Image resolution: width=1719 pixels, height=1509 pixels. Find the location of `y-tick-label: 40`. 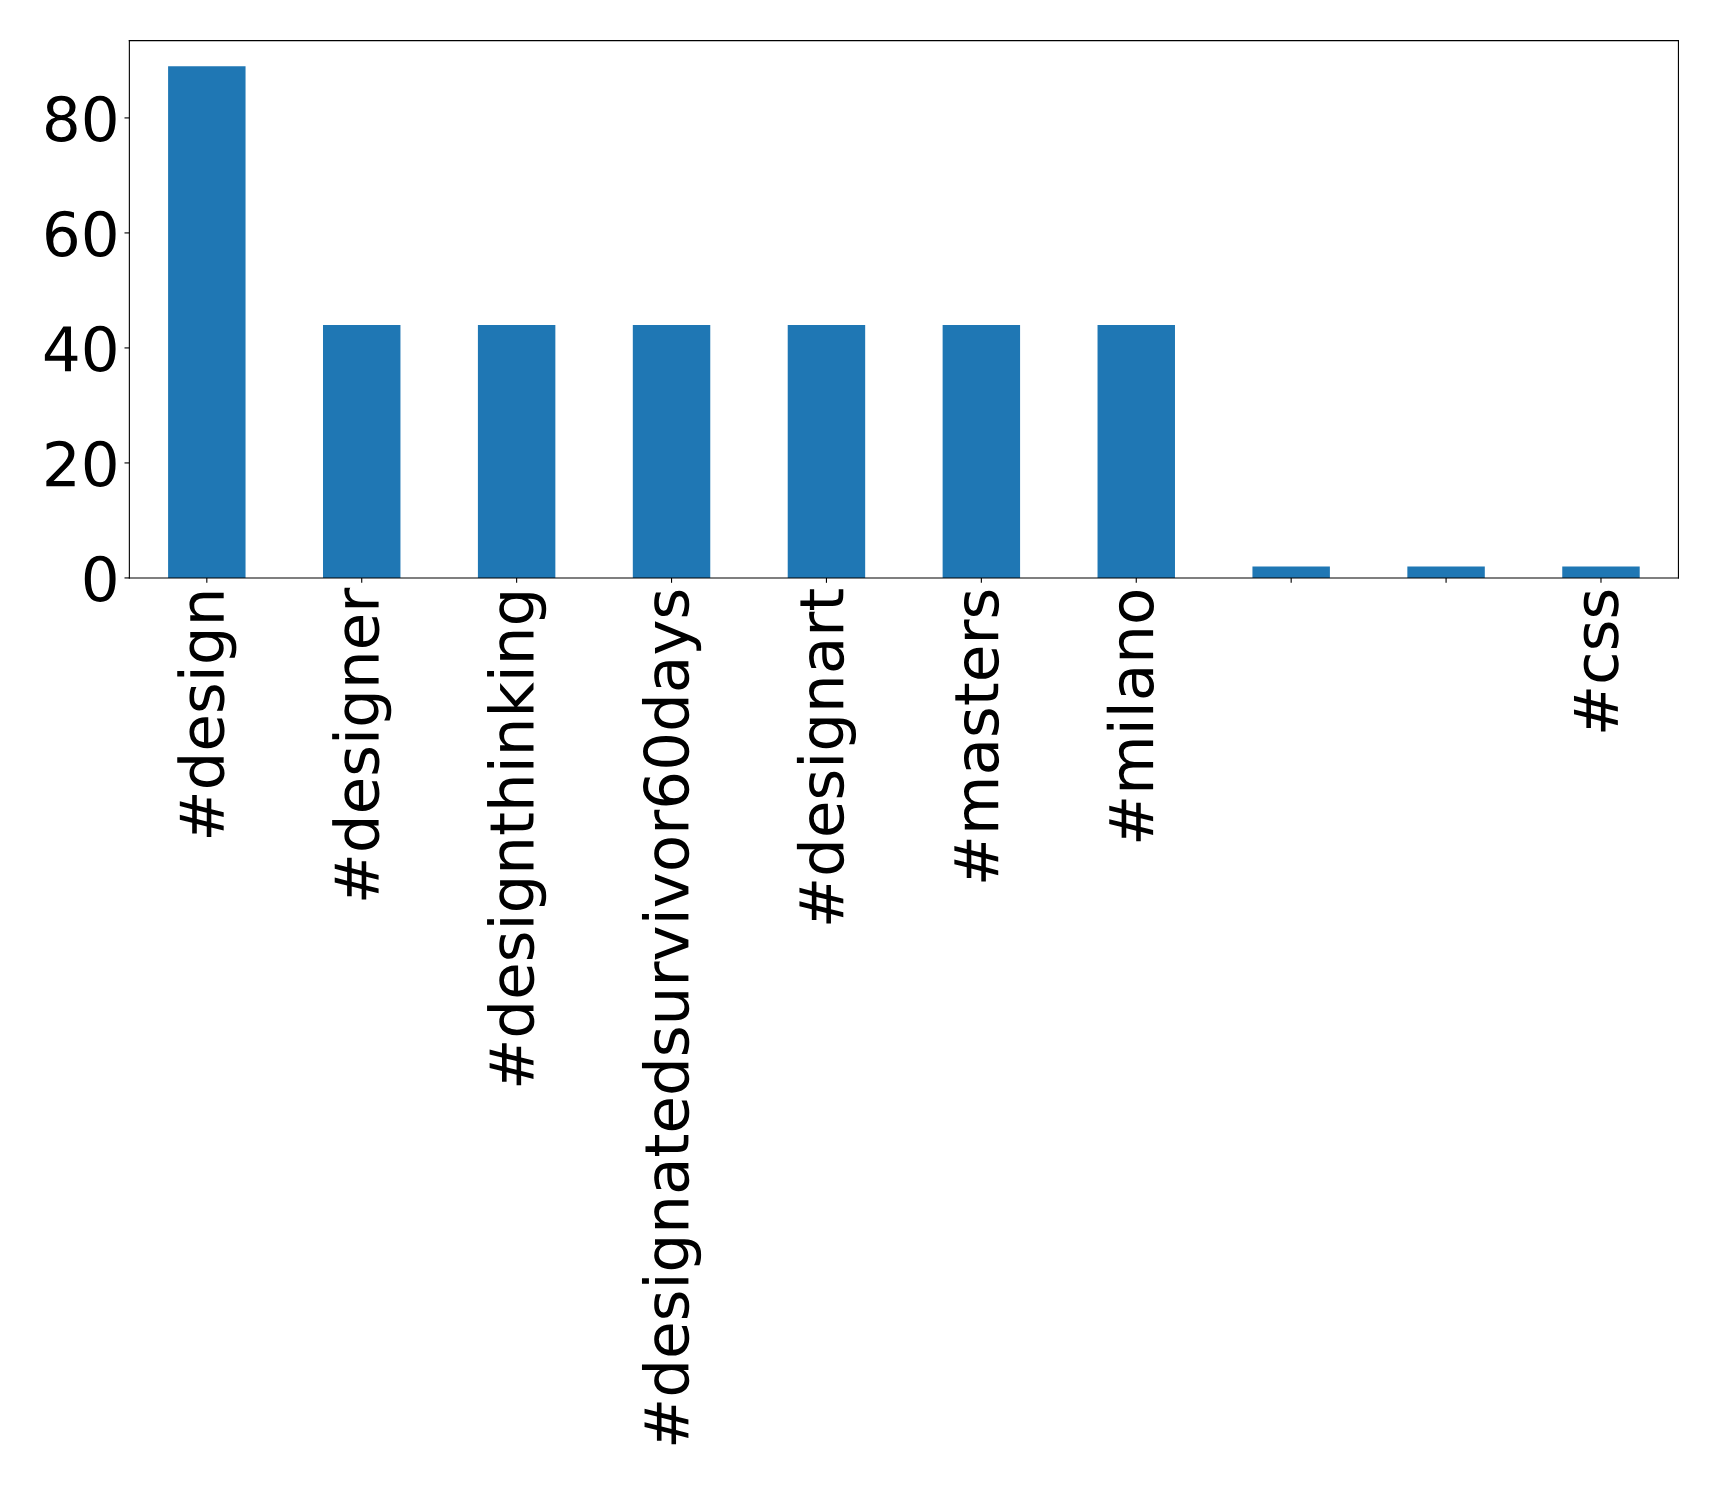

y-tick-label: 40 is located at coordinates (80, 349).